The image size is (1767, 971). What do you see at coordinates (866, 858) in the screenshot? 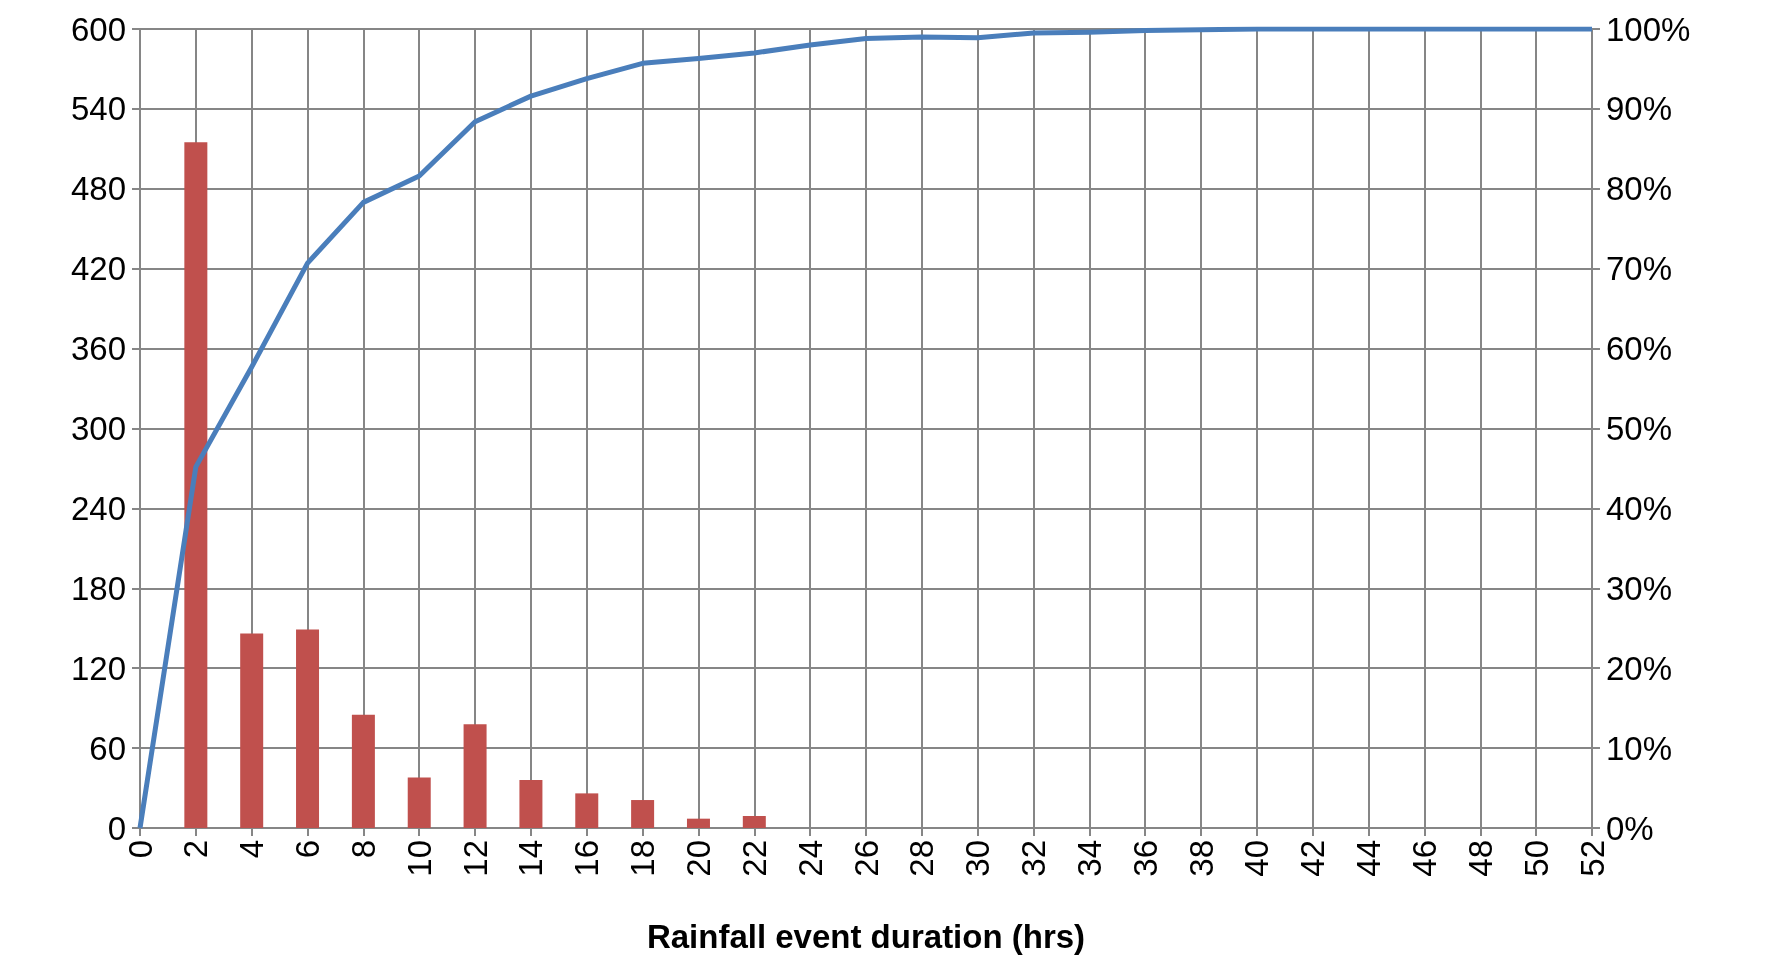
I see `x-tick-label: 26` at bounding box center [866, 858].